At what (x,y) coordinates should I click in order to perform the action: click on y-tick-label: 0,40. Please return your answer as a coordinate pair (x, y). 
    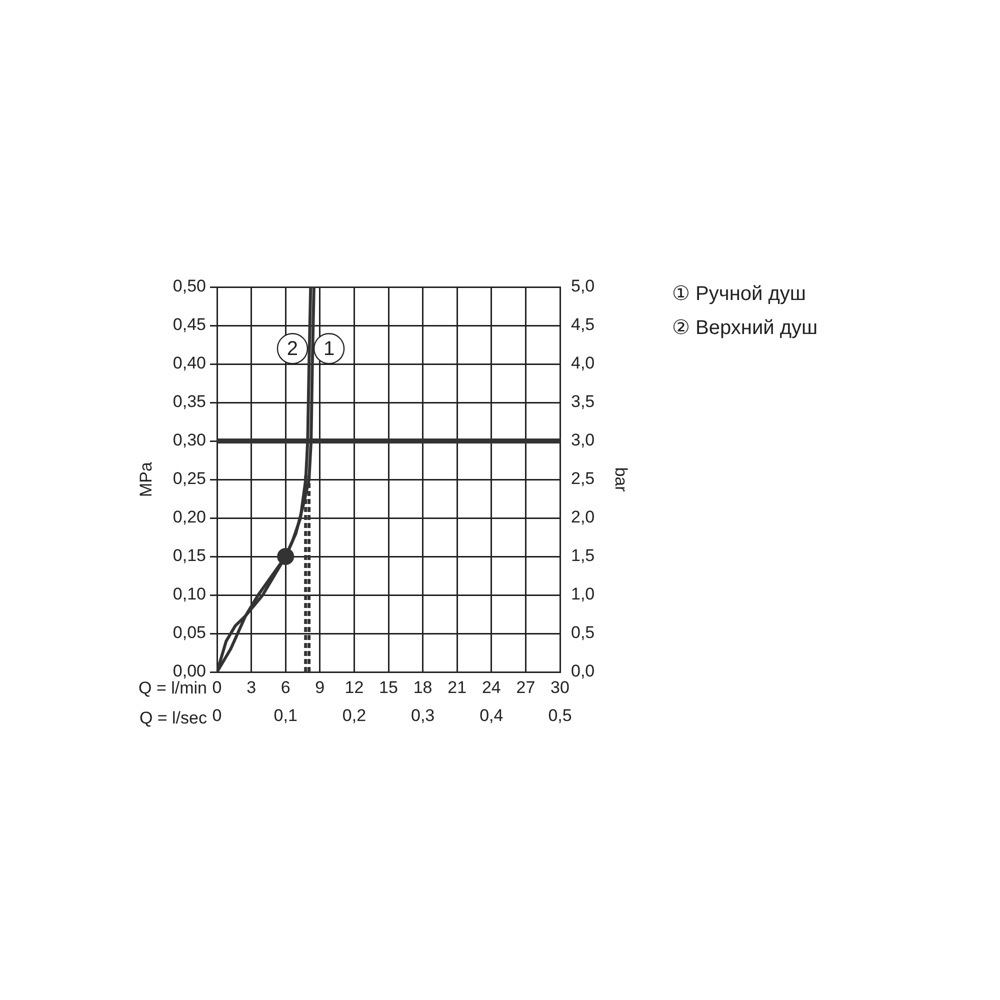
    Looking at the image, I should click on (189, 363).